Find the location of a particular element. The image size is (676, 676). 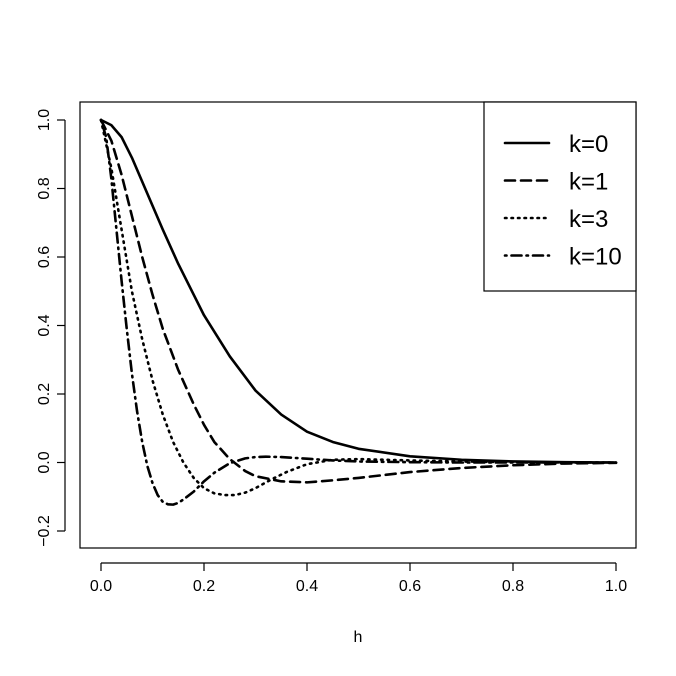

y-tick-label: 0.8 is located at coordinates (44, 188).